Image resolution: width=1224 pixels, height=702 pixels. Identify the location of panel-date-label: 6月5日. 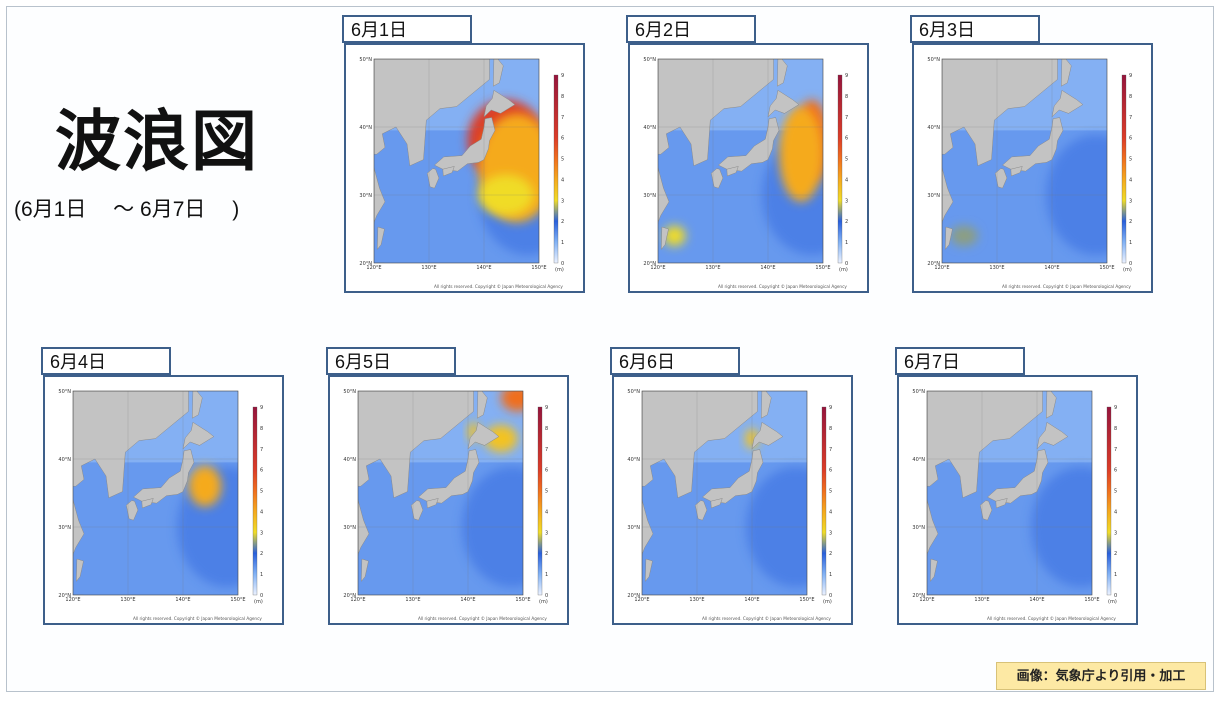
(391, 361).